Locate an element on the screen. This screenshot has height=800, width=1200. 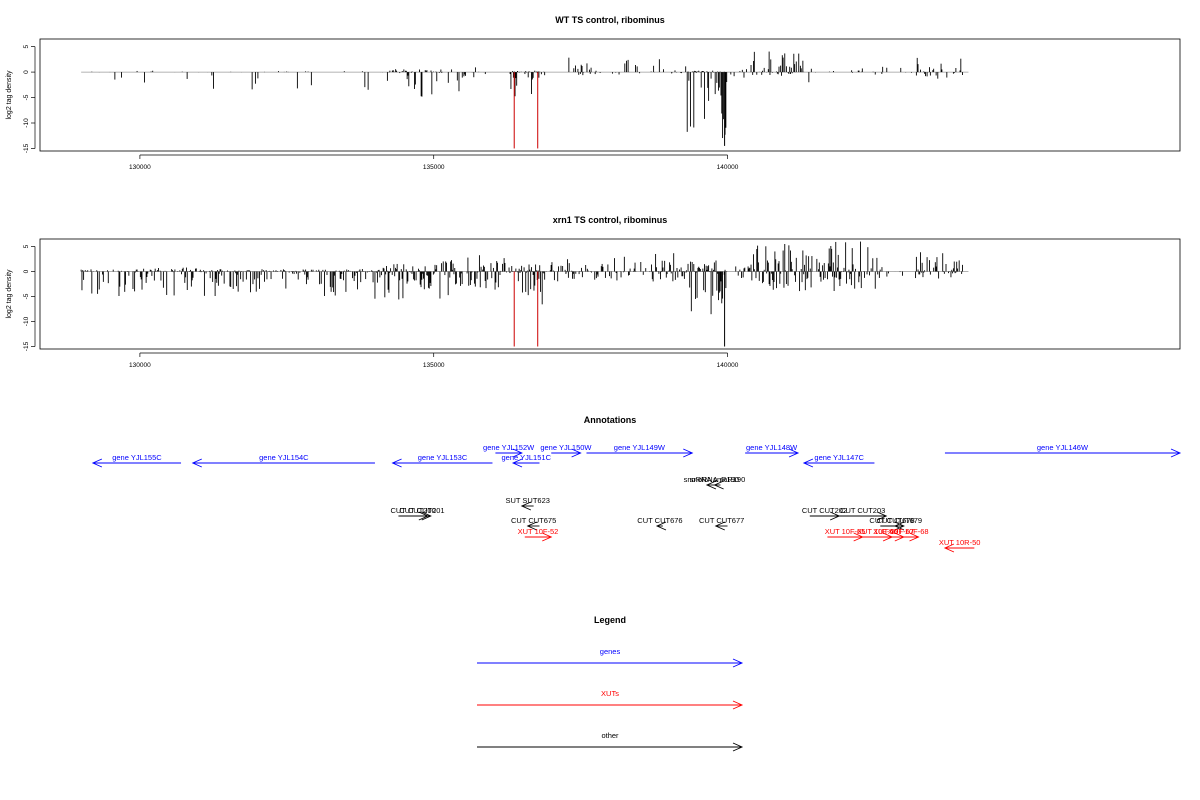
feature-label: gene YJL150W is located at coordinates (566, 447).